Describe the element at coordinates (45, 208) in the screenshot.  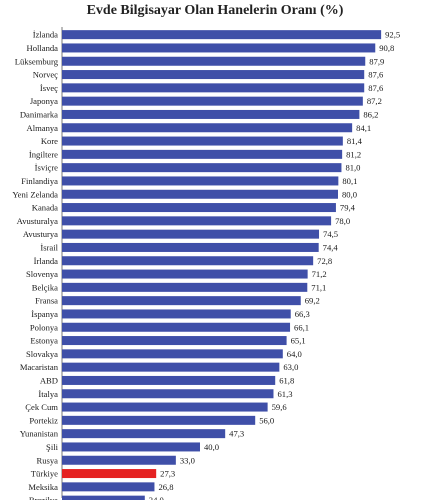
I see `category-label: Kanada` at that location.